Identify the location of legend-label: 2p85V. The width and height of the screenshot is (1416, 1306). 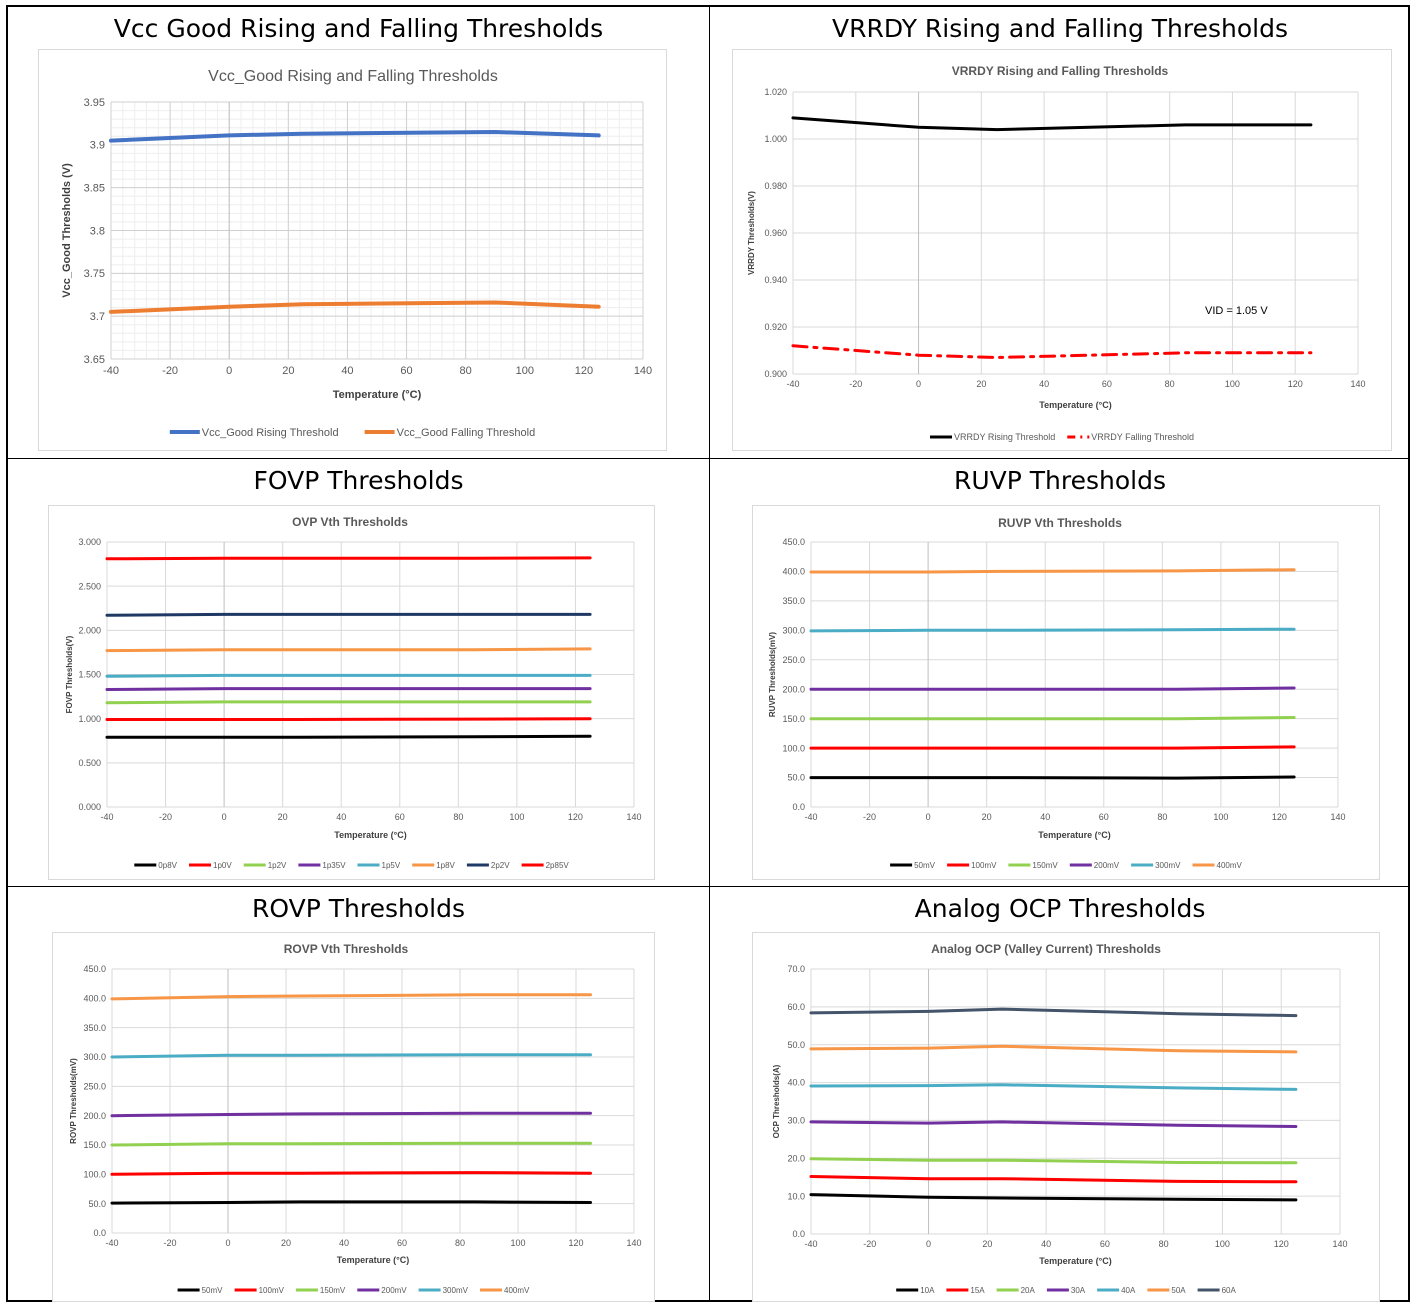
(558, 865).